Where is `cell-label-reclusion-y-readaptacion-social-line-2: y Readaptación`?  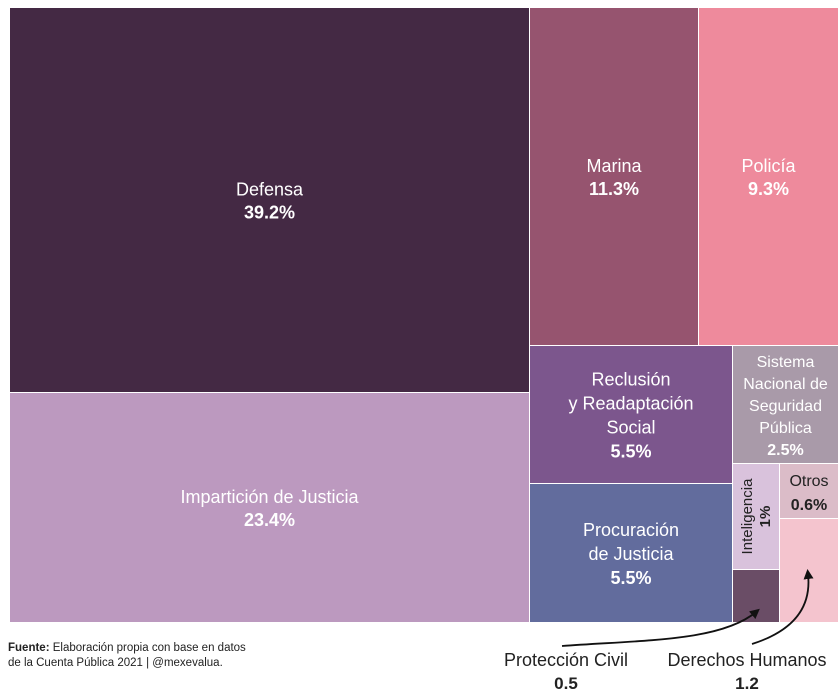
cell-label-reclusion-y-readaptacion-social-line-2: y Readaptación is located at coordinates (630, 404).